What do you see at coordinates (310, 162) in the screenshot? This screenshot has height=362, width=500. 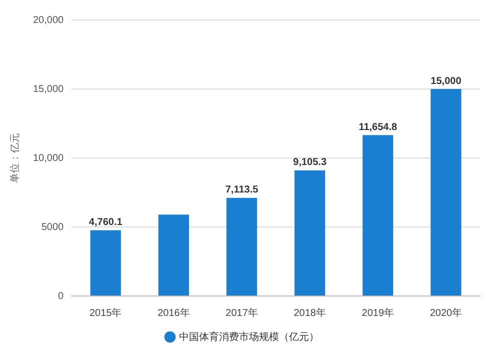 I see `data-label: 9,105.3` at bounding box center [310, 162].